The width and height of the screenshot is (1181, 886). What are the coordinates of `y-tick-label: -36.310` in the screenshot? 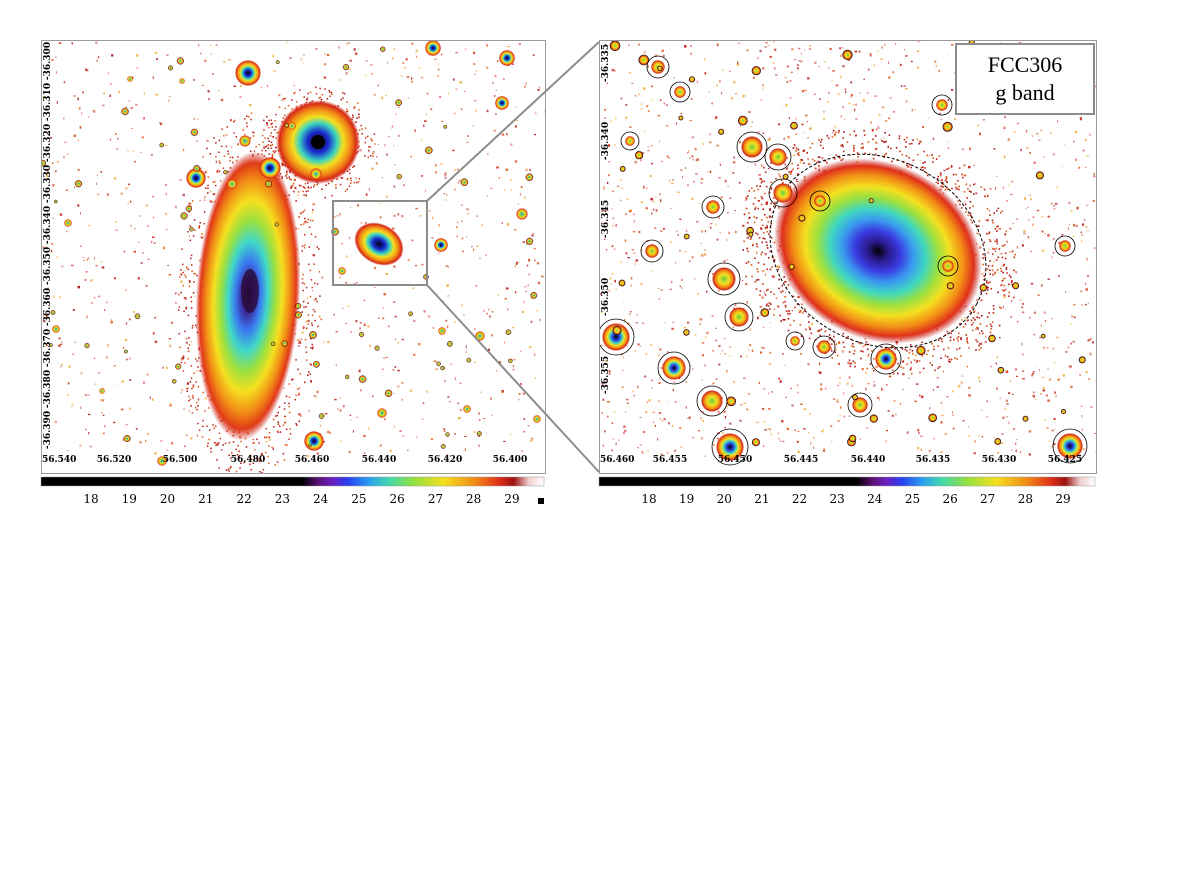 It's located at (48, 102).